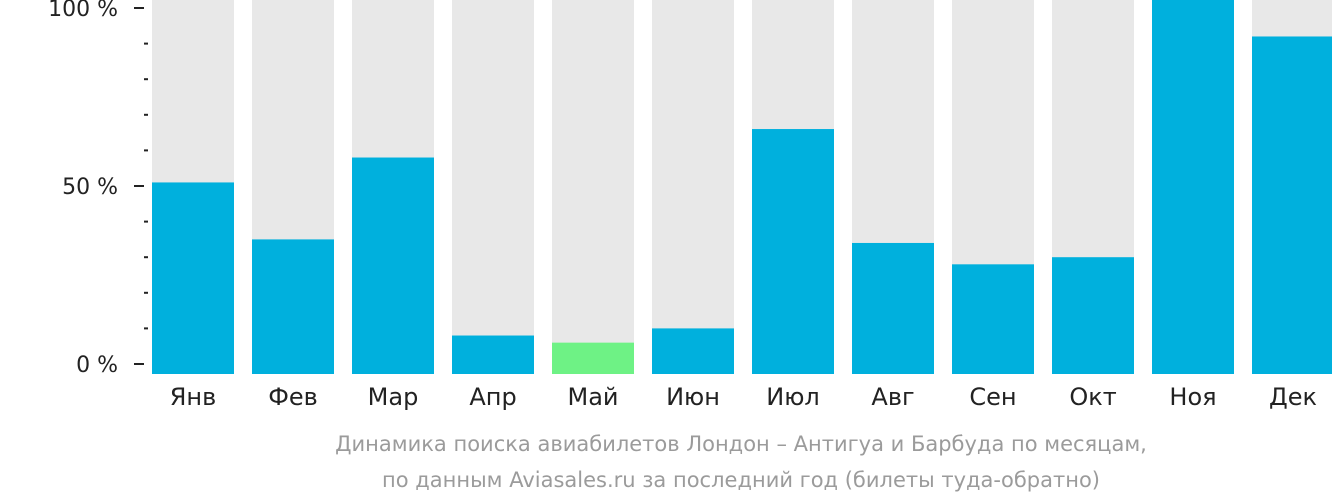 This screenshot has width=1332, height=502. Describe the element at coordinates (793, 397) in the screenshot. I see `x-tick-label: Июл` at that location.